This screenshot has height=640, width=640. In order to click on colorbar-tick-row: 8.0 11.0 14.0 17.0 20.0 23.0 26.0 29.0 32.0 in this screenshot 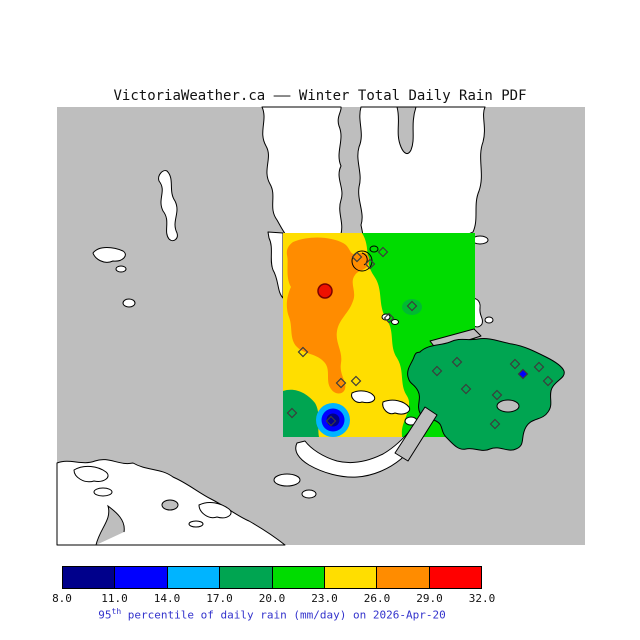, I will do `click(273, 598)`.